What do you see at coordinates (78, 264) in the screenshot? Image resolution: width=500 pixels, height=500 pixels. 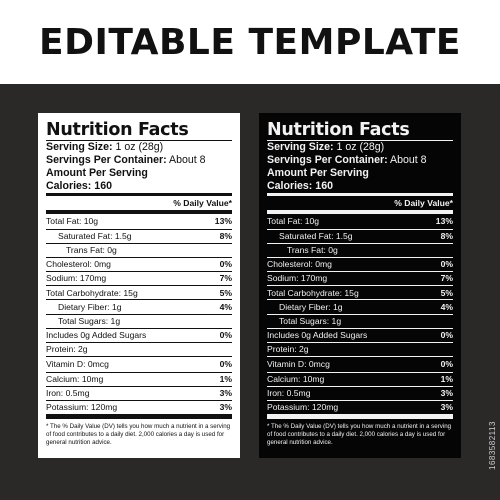 I see `nutrient-name: Cholesterol: 0mg` at bounding box center [78, 264].